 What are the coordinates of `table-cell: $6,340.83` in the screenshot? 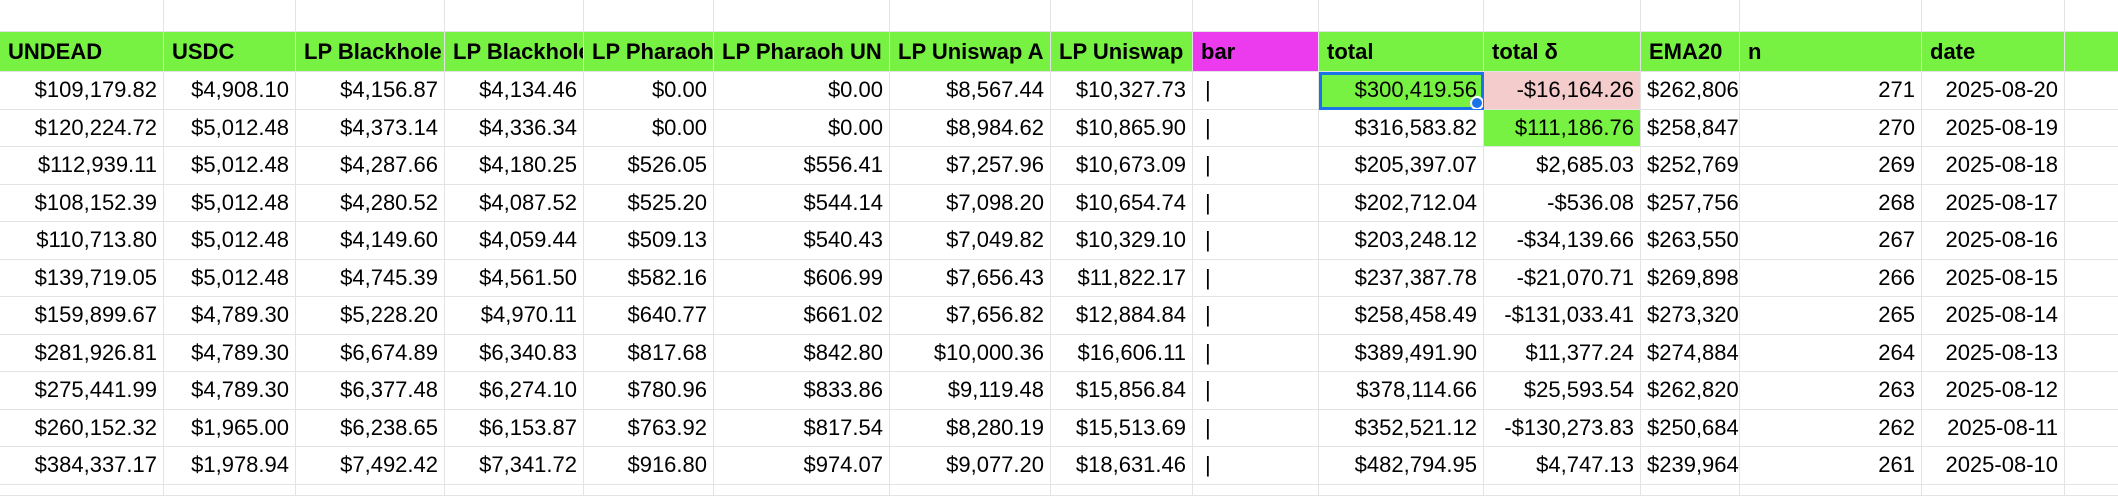 It's located at (514, 353).